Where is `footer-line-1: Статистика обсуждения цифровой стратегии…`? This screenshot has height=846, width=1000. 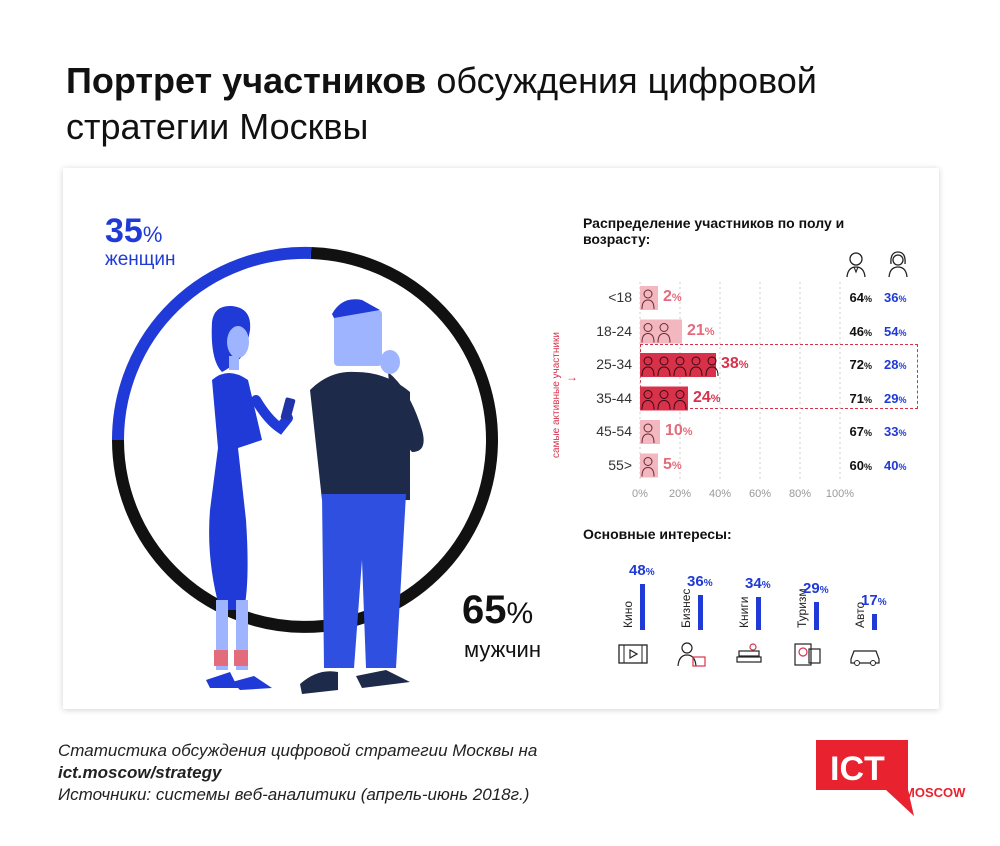
footer-line-1: Статистика обсуждения цифровой стратегии… is located at coordinates (298, 750).